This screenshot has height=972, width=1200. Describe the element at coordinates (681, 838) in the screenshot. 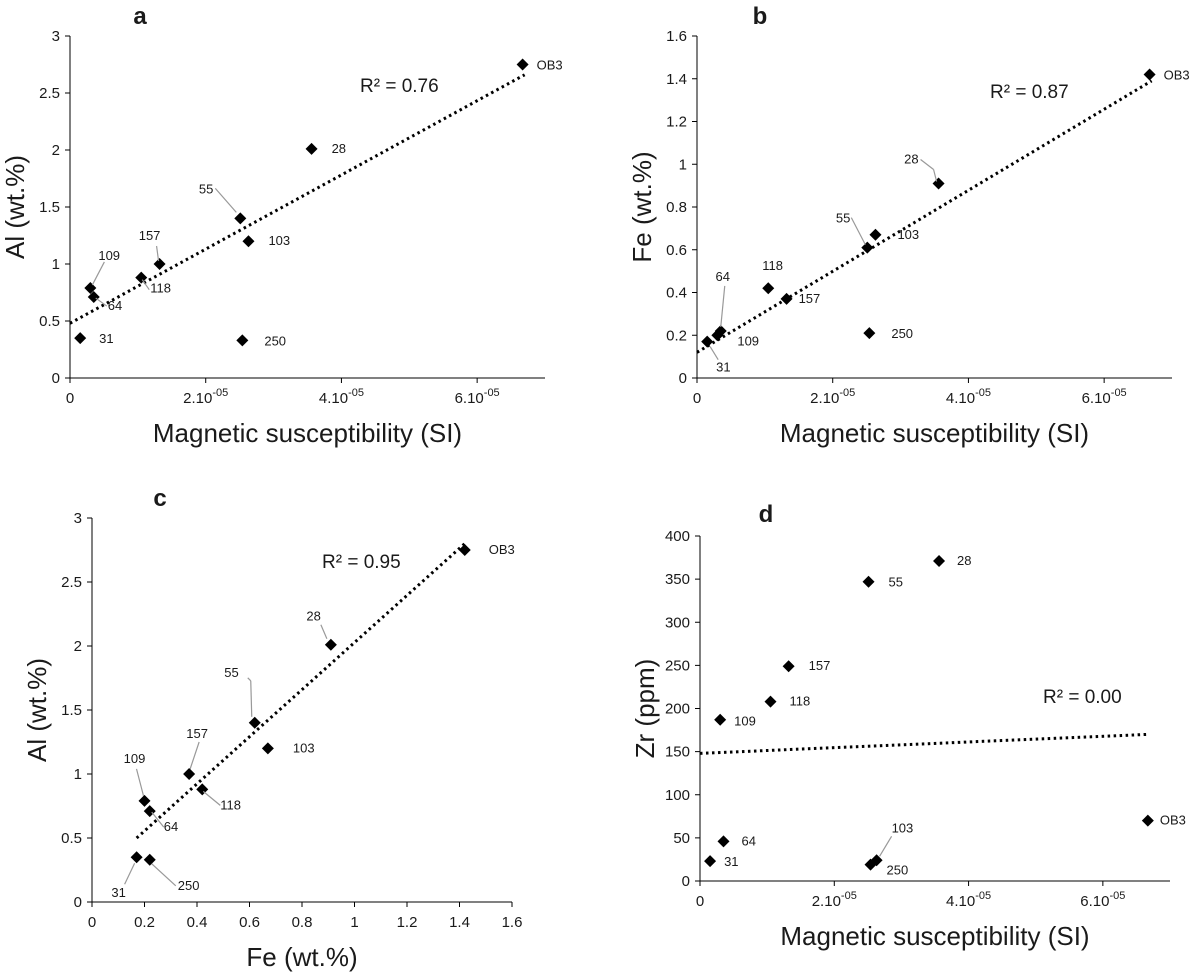

I see `y-tick-label: 50` at that location.